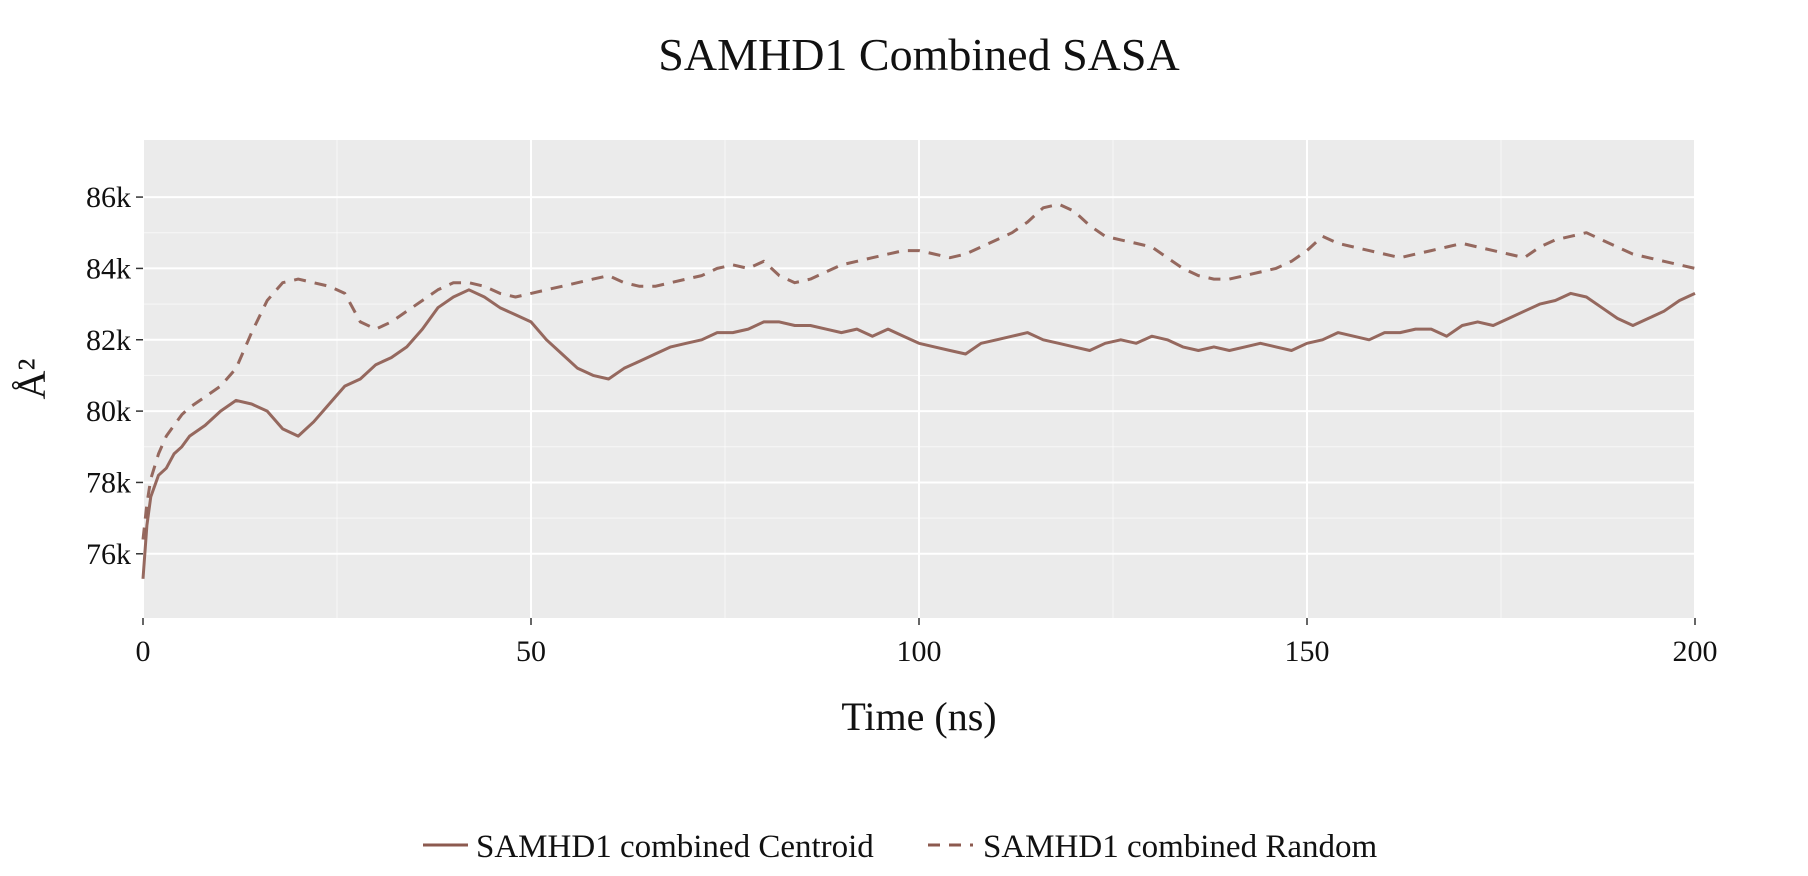  I want to click on y-axis: 76k 78k 80k 82k 84k 86k, so click(114, 376).